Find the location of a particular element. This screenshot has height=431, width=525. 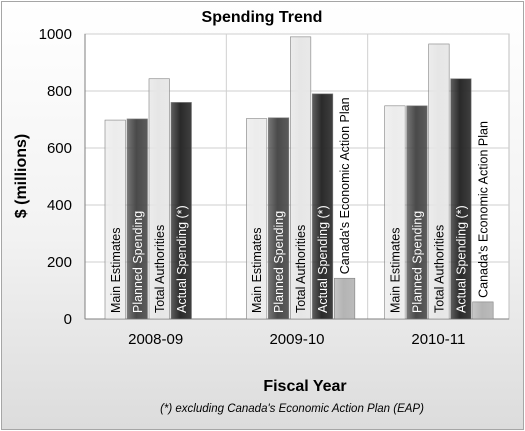

x-axis-title: Fiscal Year is located at coordinates (304, 386).